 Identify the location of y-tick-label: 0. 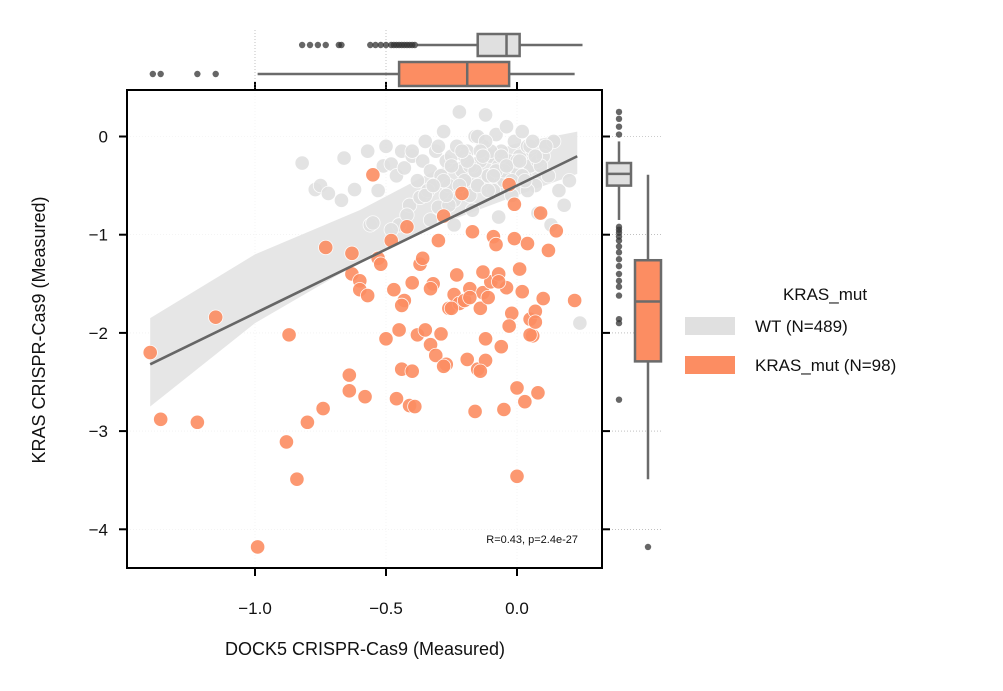
(103, 137).